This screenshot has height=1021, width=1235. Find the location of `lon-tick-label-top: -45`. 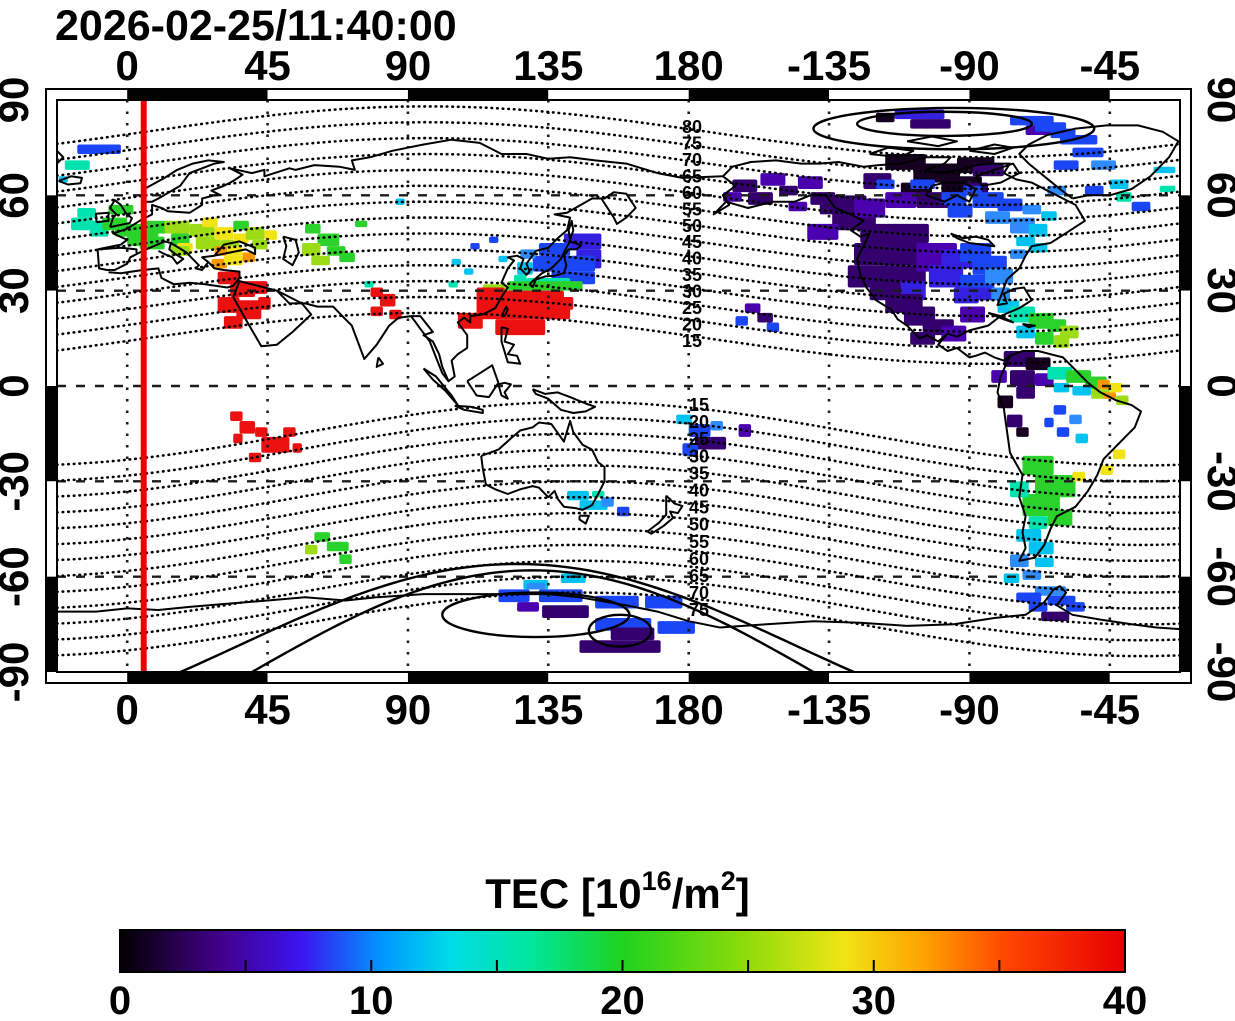

lon-tick-label-top: -45 is located at coordinates (1109, 65).